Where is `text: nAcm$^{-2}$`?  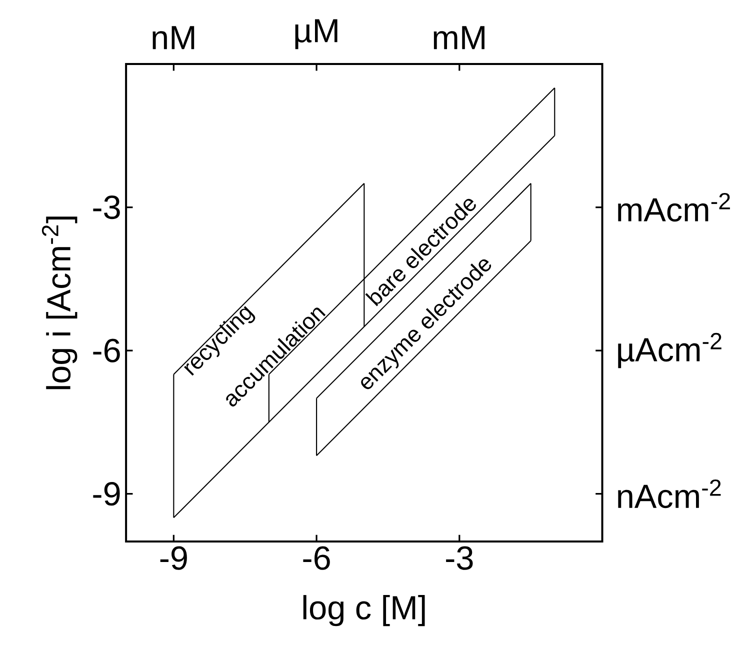 text: nAcm$^{-2}$ is located at coordinates (669, 494).